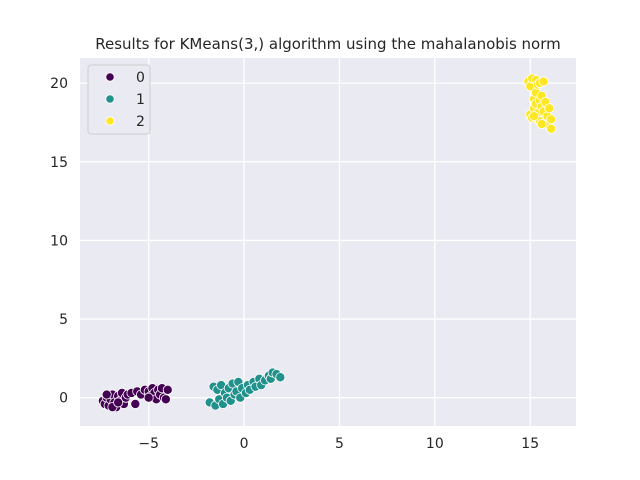 The width and height of the screenshot is (640, 480). I want to click on x-tick-label: −5, so click(148, 444).